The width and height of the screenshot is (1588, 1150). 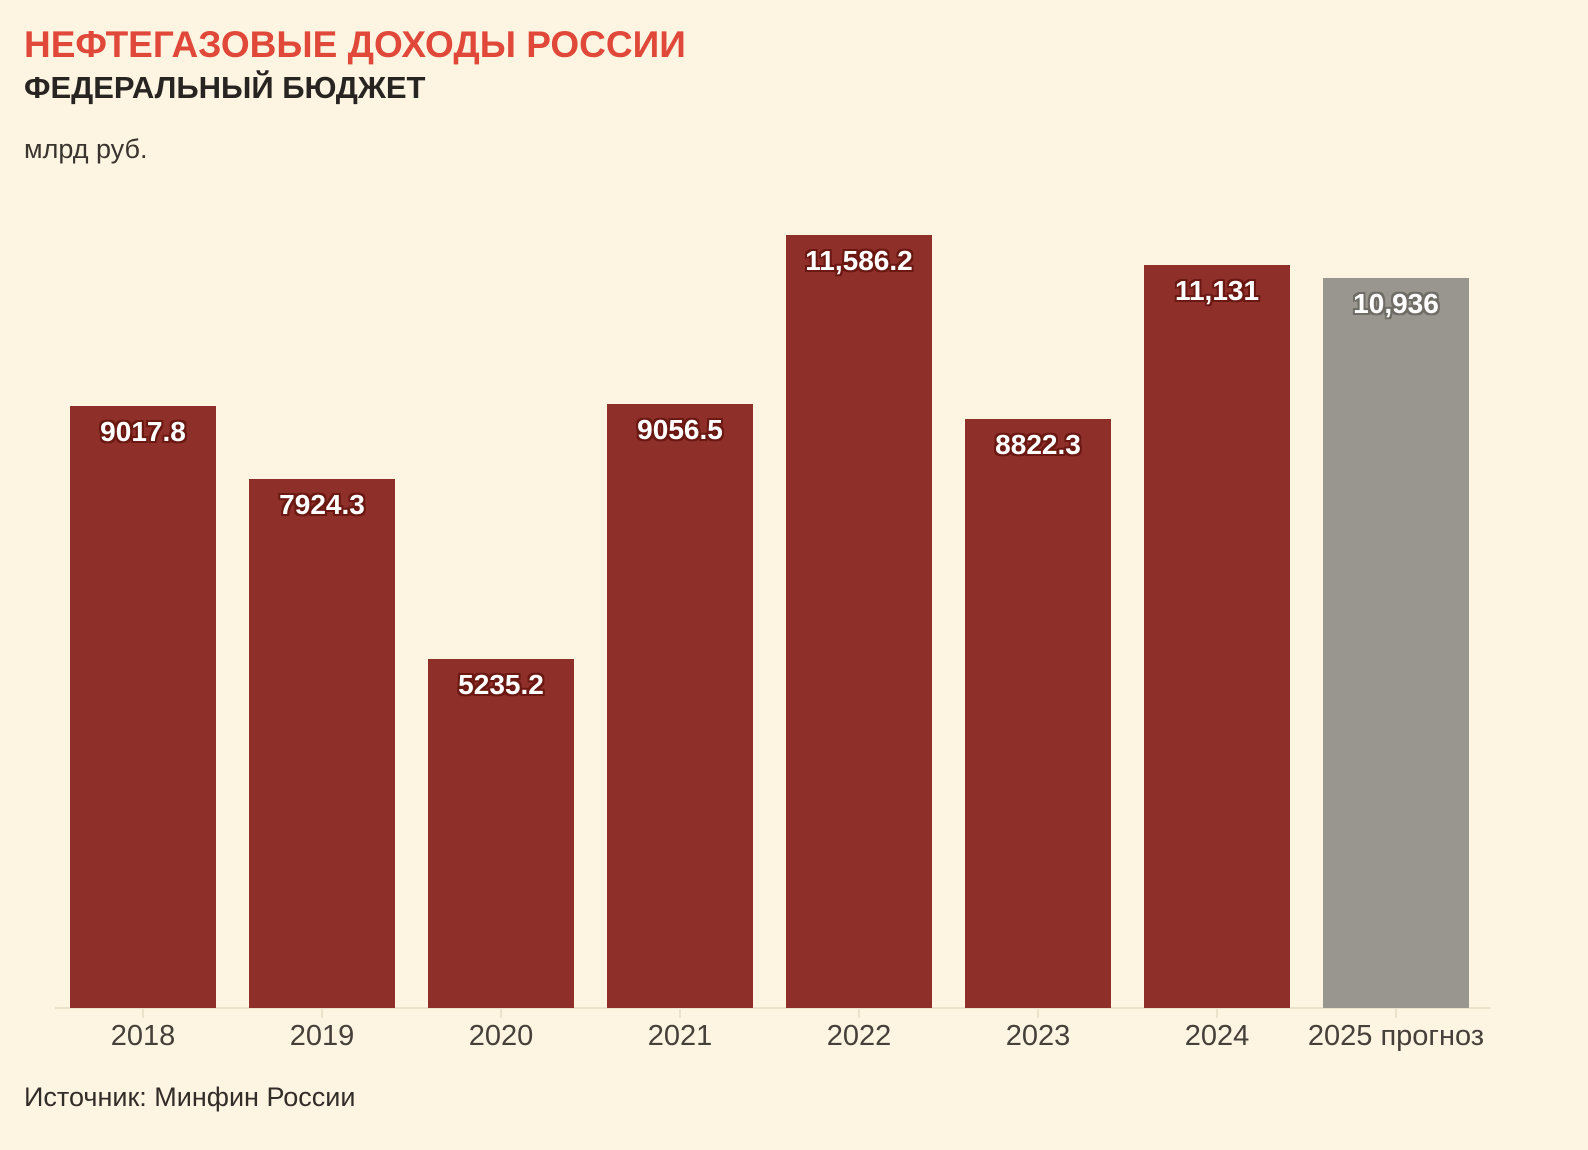 What do you see at coordinates (1038, 713) in the screenshot?
I see `bar-2023: 8822.3` at bounding box center [1038, 713].